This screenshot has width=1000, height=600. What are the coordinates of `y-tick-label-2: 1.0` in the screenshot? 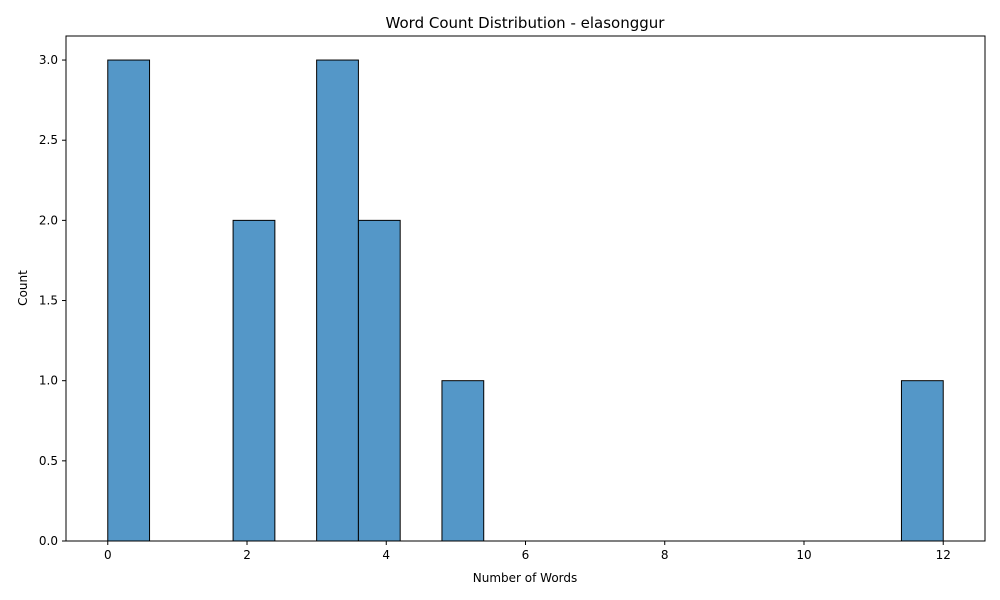 It's located at (48, 381).